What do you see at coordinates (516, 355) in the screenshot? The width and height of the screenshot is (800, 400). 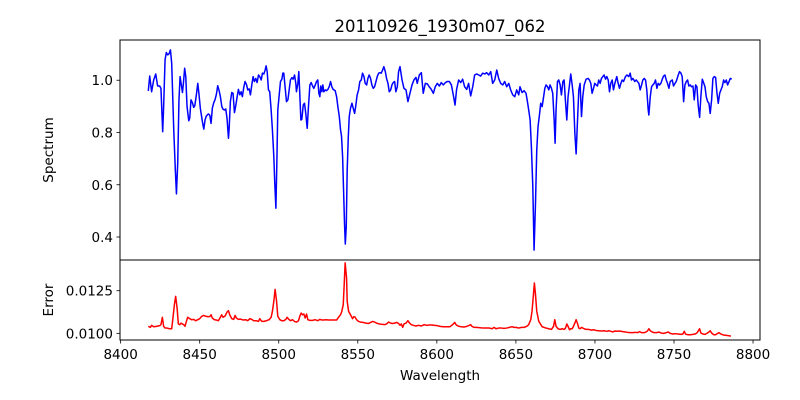 I see `x-tick-label: 8650` at bounding box center [516, 355].